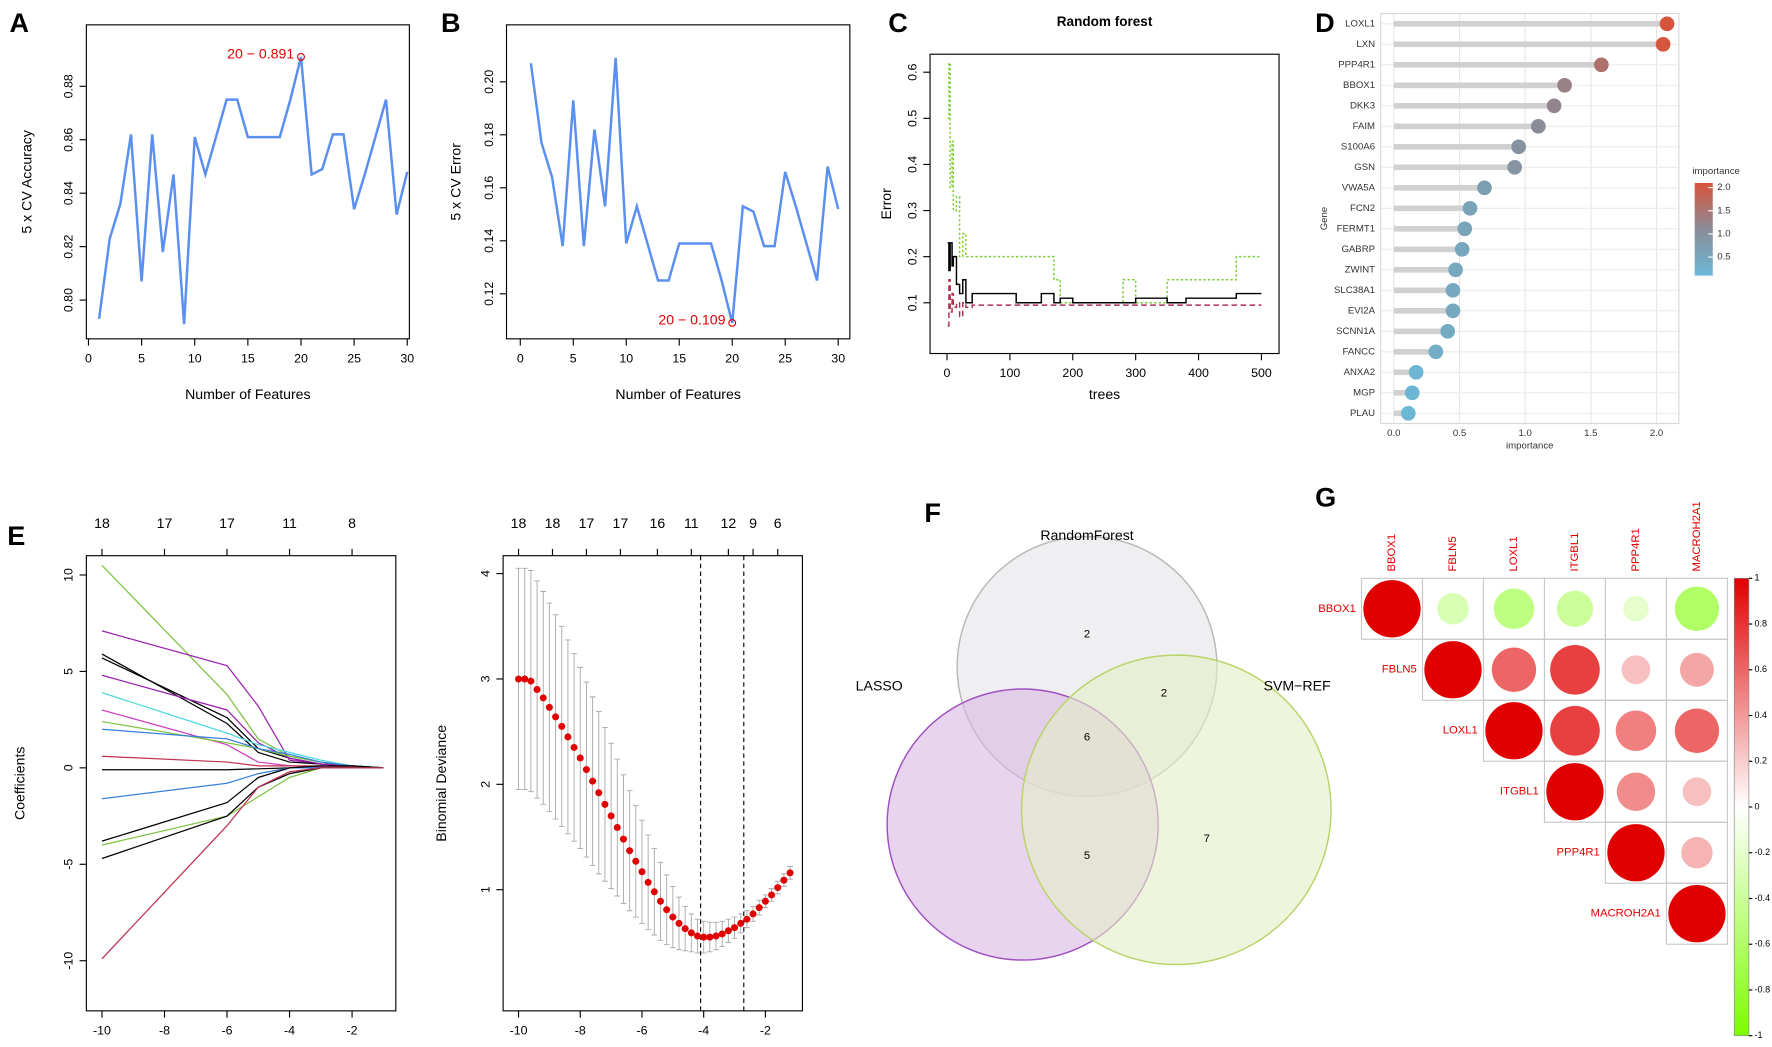 This screenshot has height=1047, width=1772. Describe the element at coordinates (1723, 257) in the screenshot. I see `colorbar-tick-label: 0.5` at that location.